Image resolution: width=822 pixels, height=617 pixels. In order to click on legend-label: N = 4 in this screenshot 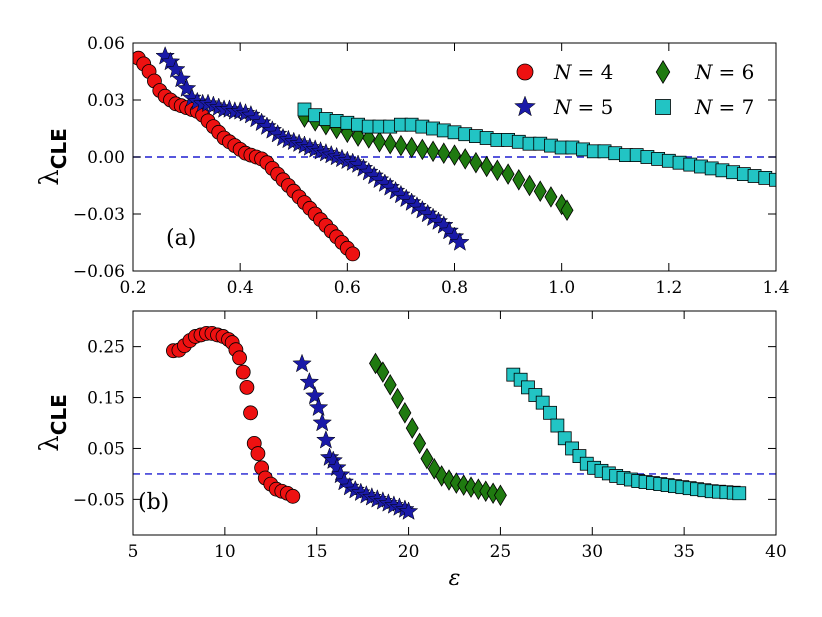, I will do `click(583, 72)`.